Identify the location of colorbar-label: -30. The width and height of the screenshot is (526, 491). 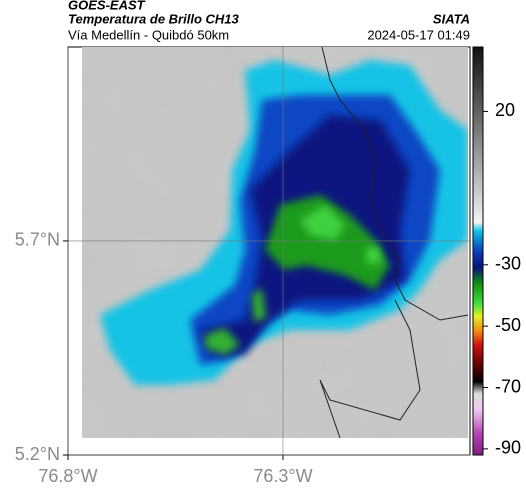
(508, 264).